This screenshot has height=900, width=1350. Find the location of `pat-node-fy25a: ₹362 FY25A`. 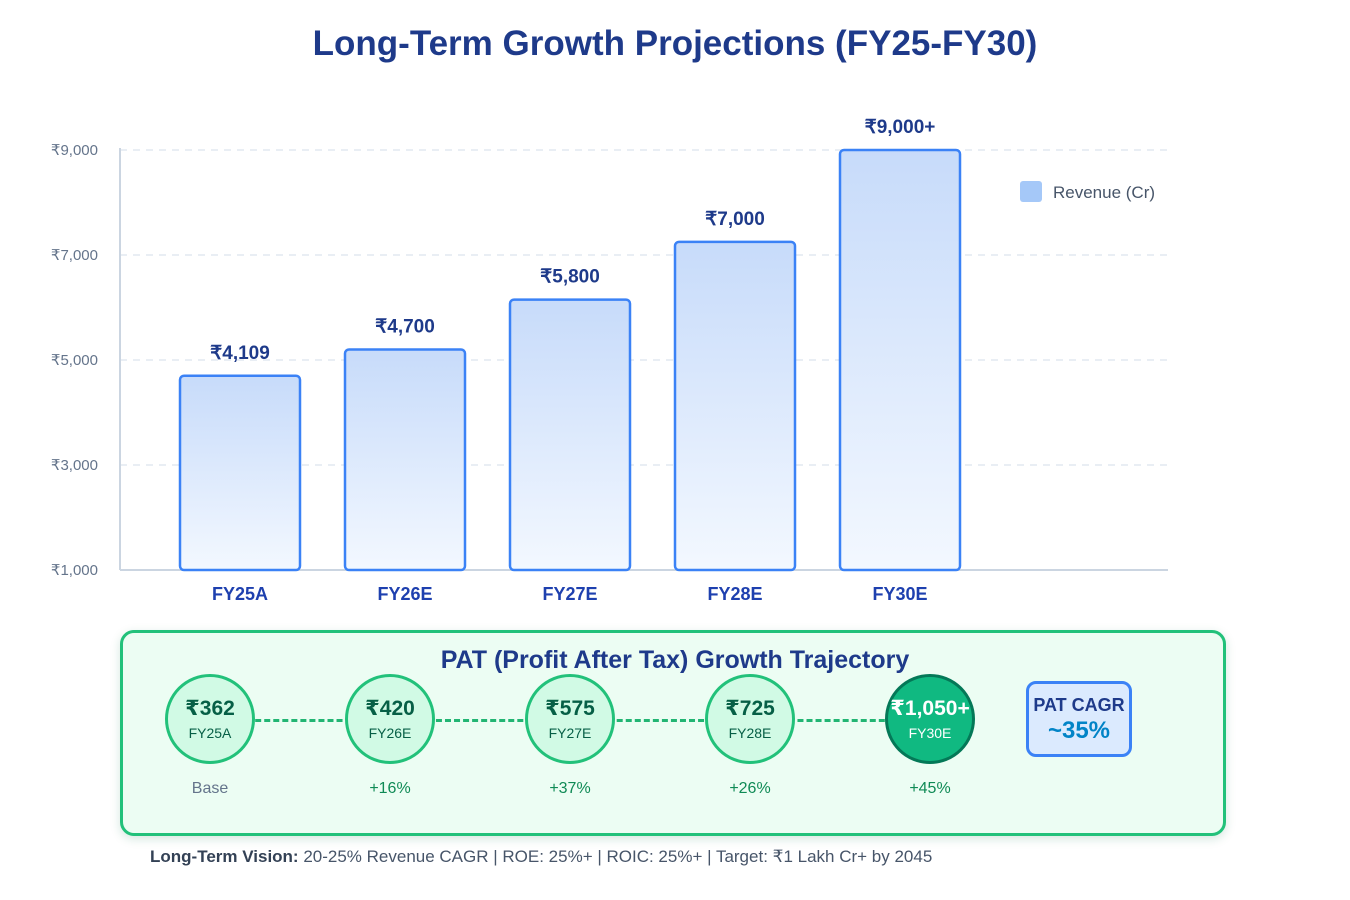

pat-node-fy25a: ₹362 FY25A is located at coordinates (210, 719).